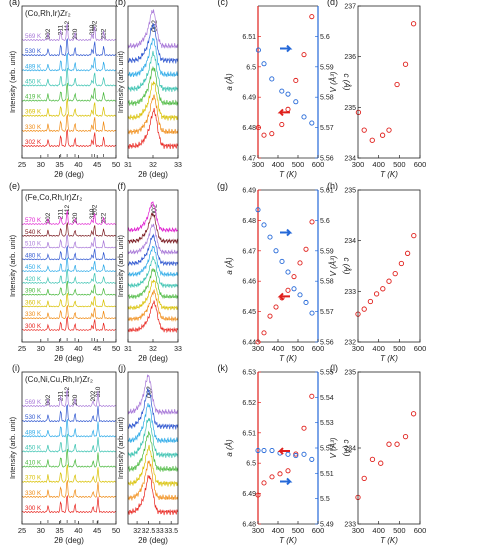 Image resolution: width=481 pixels, height=551 pixels. What do you see at coordinates (128, 349) in the screenshot?
I see `x-tick-label: 31` at bounding box center [128, 349].